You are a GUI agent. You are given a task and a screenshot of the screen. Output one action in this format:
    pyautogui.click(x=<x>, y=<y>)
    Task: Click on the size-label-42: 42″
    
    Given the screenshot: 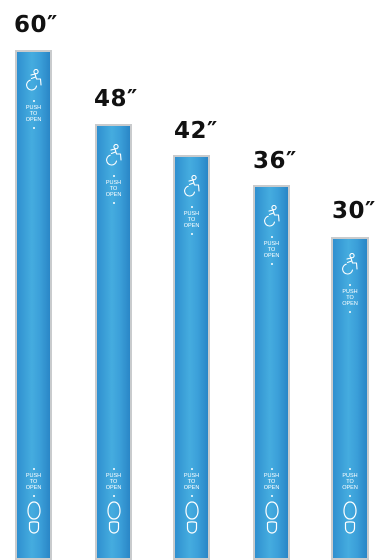 What is the action you would take?
    pyautogui.click(x=196, y=131)
    